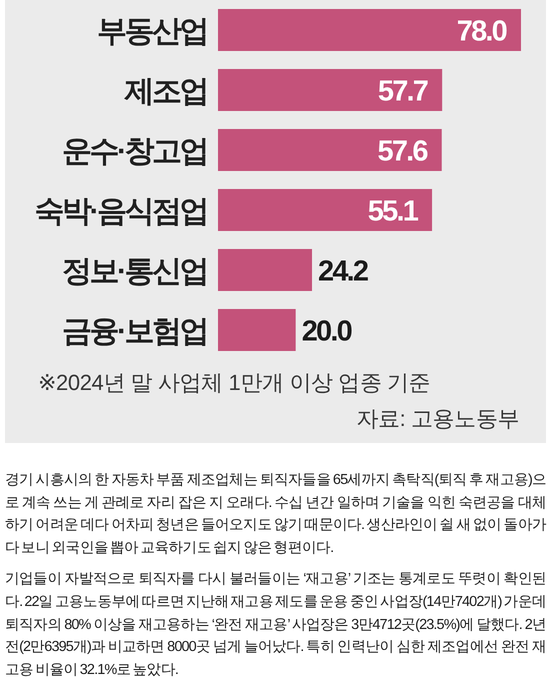  What do you see at coordinates (393, 211) in the screenshot?
I see `data-label: 55.1` at bounding box center [393, 211].